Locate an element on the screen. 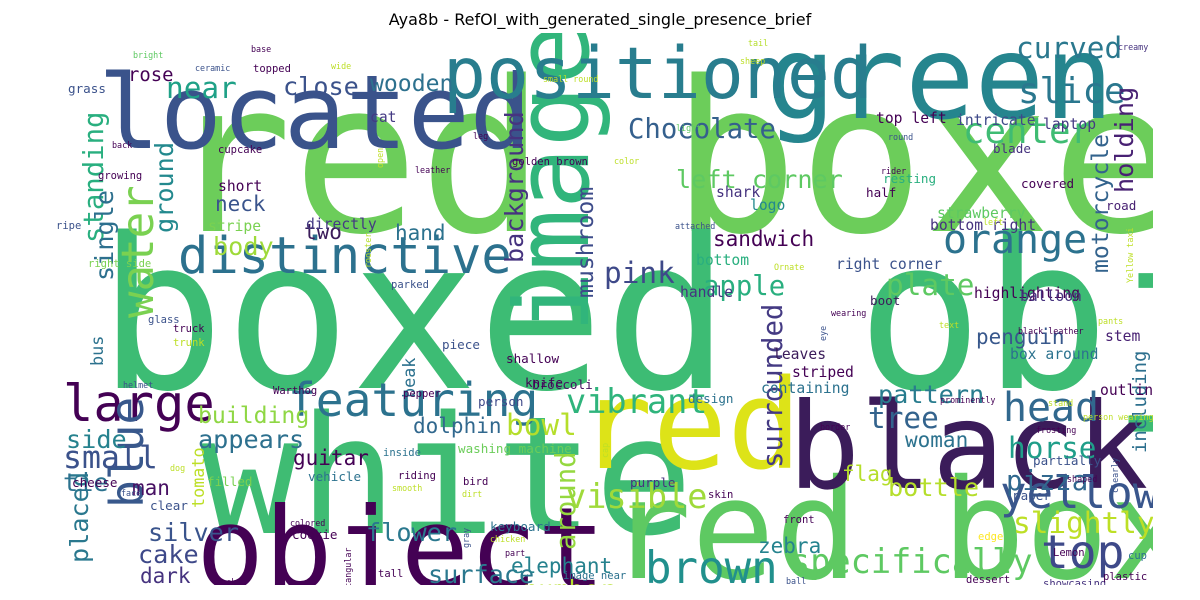  word-rock: rock is located at coordinates (226, 581).